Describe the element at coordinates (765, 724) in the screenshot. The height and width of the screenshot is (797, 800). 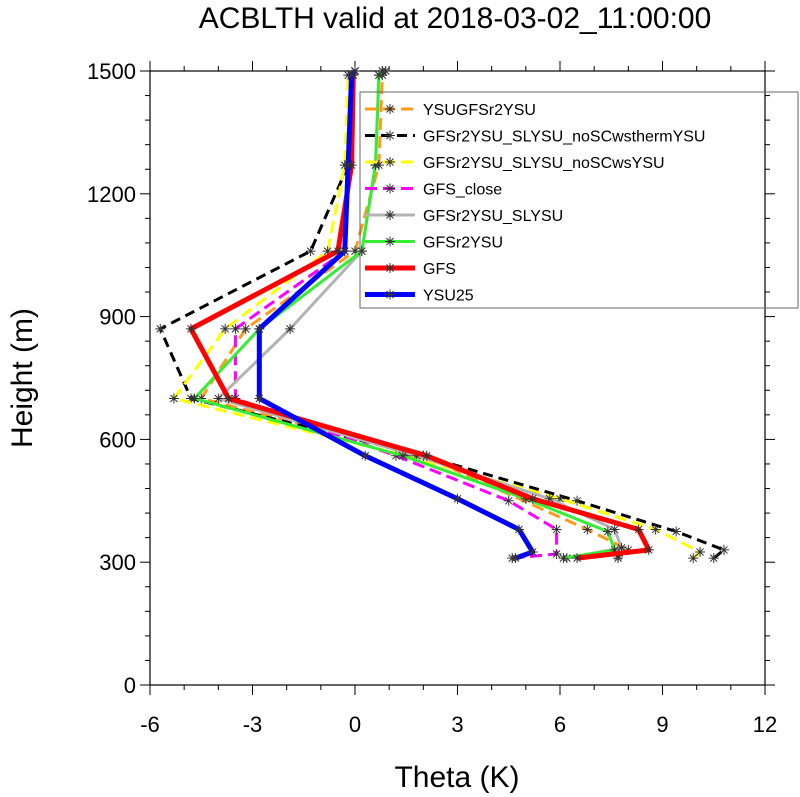
I see `x-tick-label: 12` at that location.